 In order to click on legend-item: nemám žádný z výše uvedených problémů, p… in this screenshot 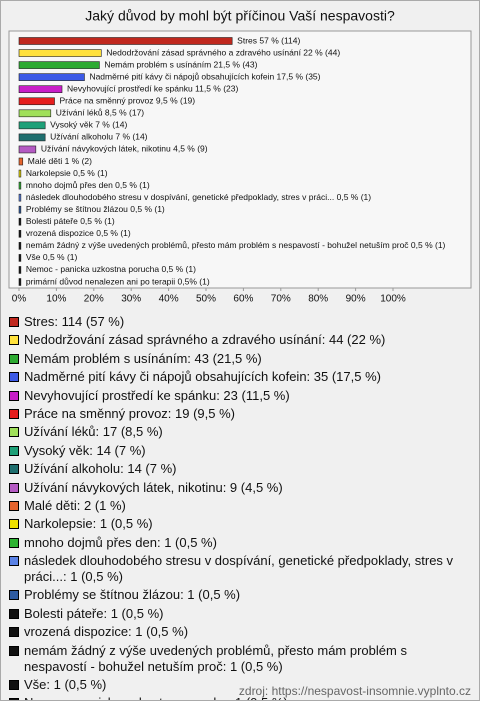, I will do `click(239, 659)`.